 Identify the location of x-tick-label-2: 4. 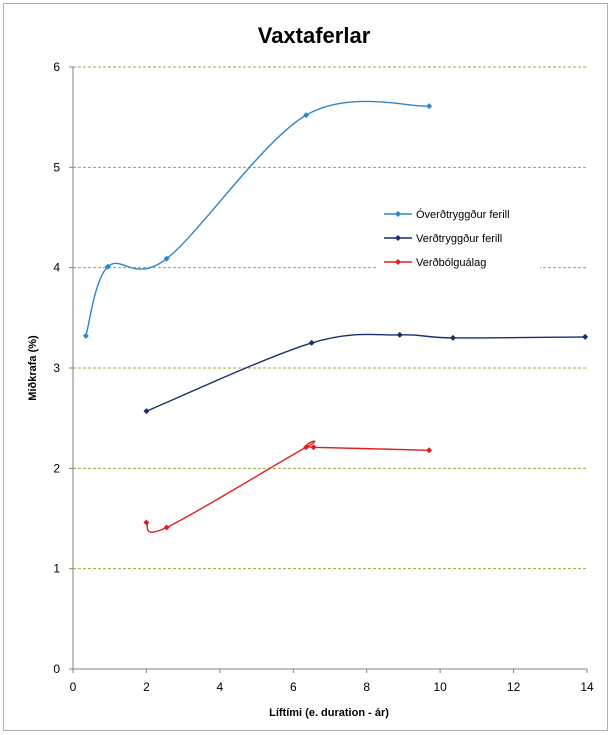
(220, 687).